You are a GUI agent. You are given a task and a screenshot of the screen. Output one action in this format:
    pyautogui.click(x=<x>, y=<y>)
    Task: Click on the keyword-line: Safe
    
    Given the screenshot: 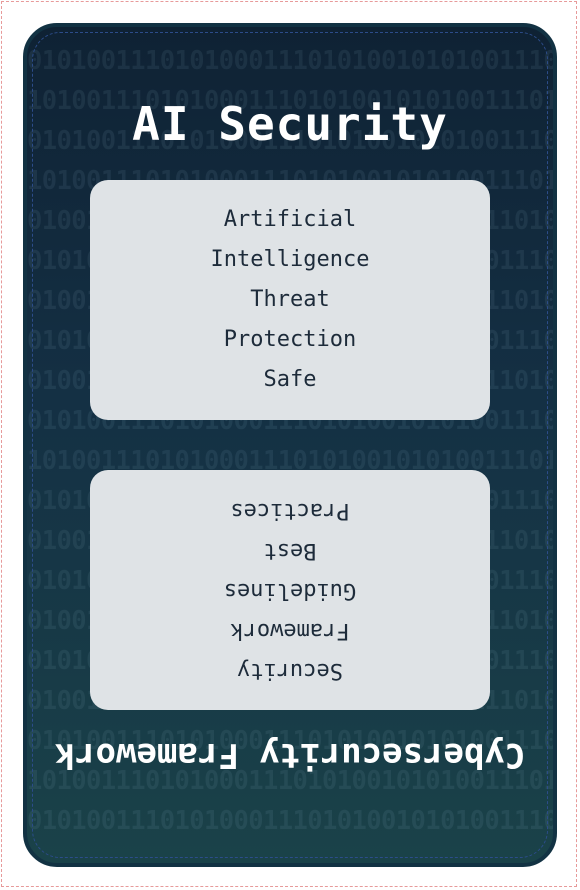 What is the action you would take?
    pyautogui.click(x=290, y=379)
    